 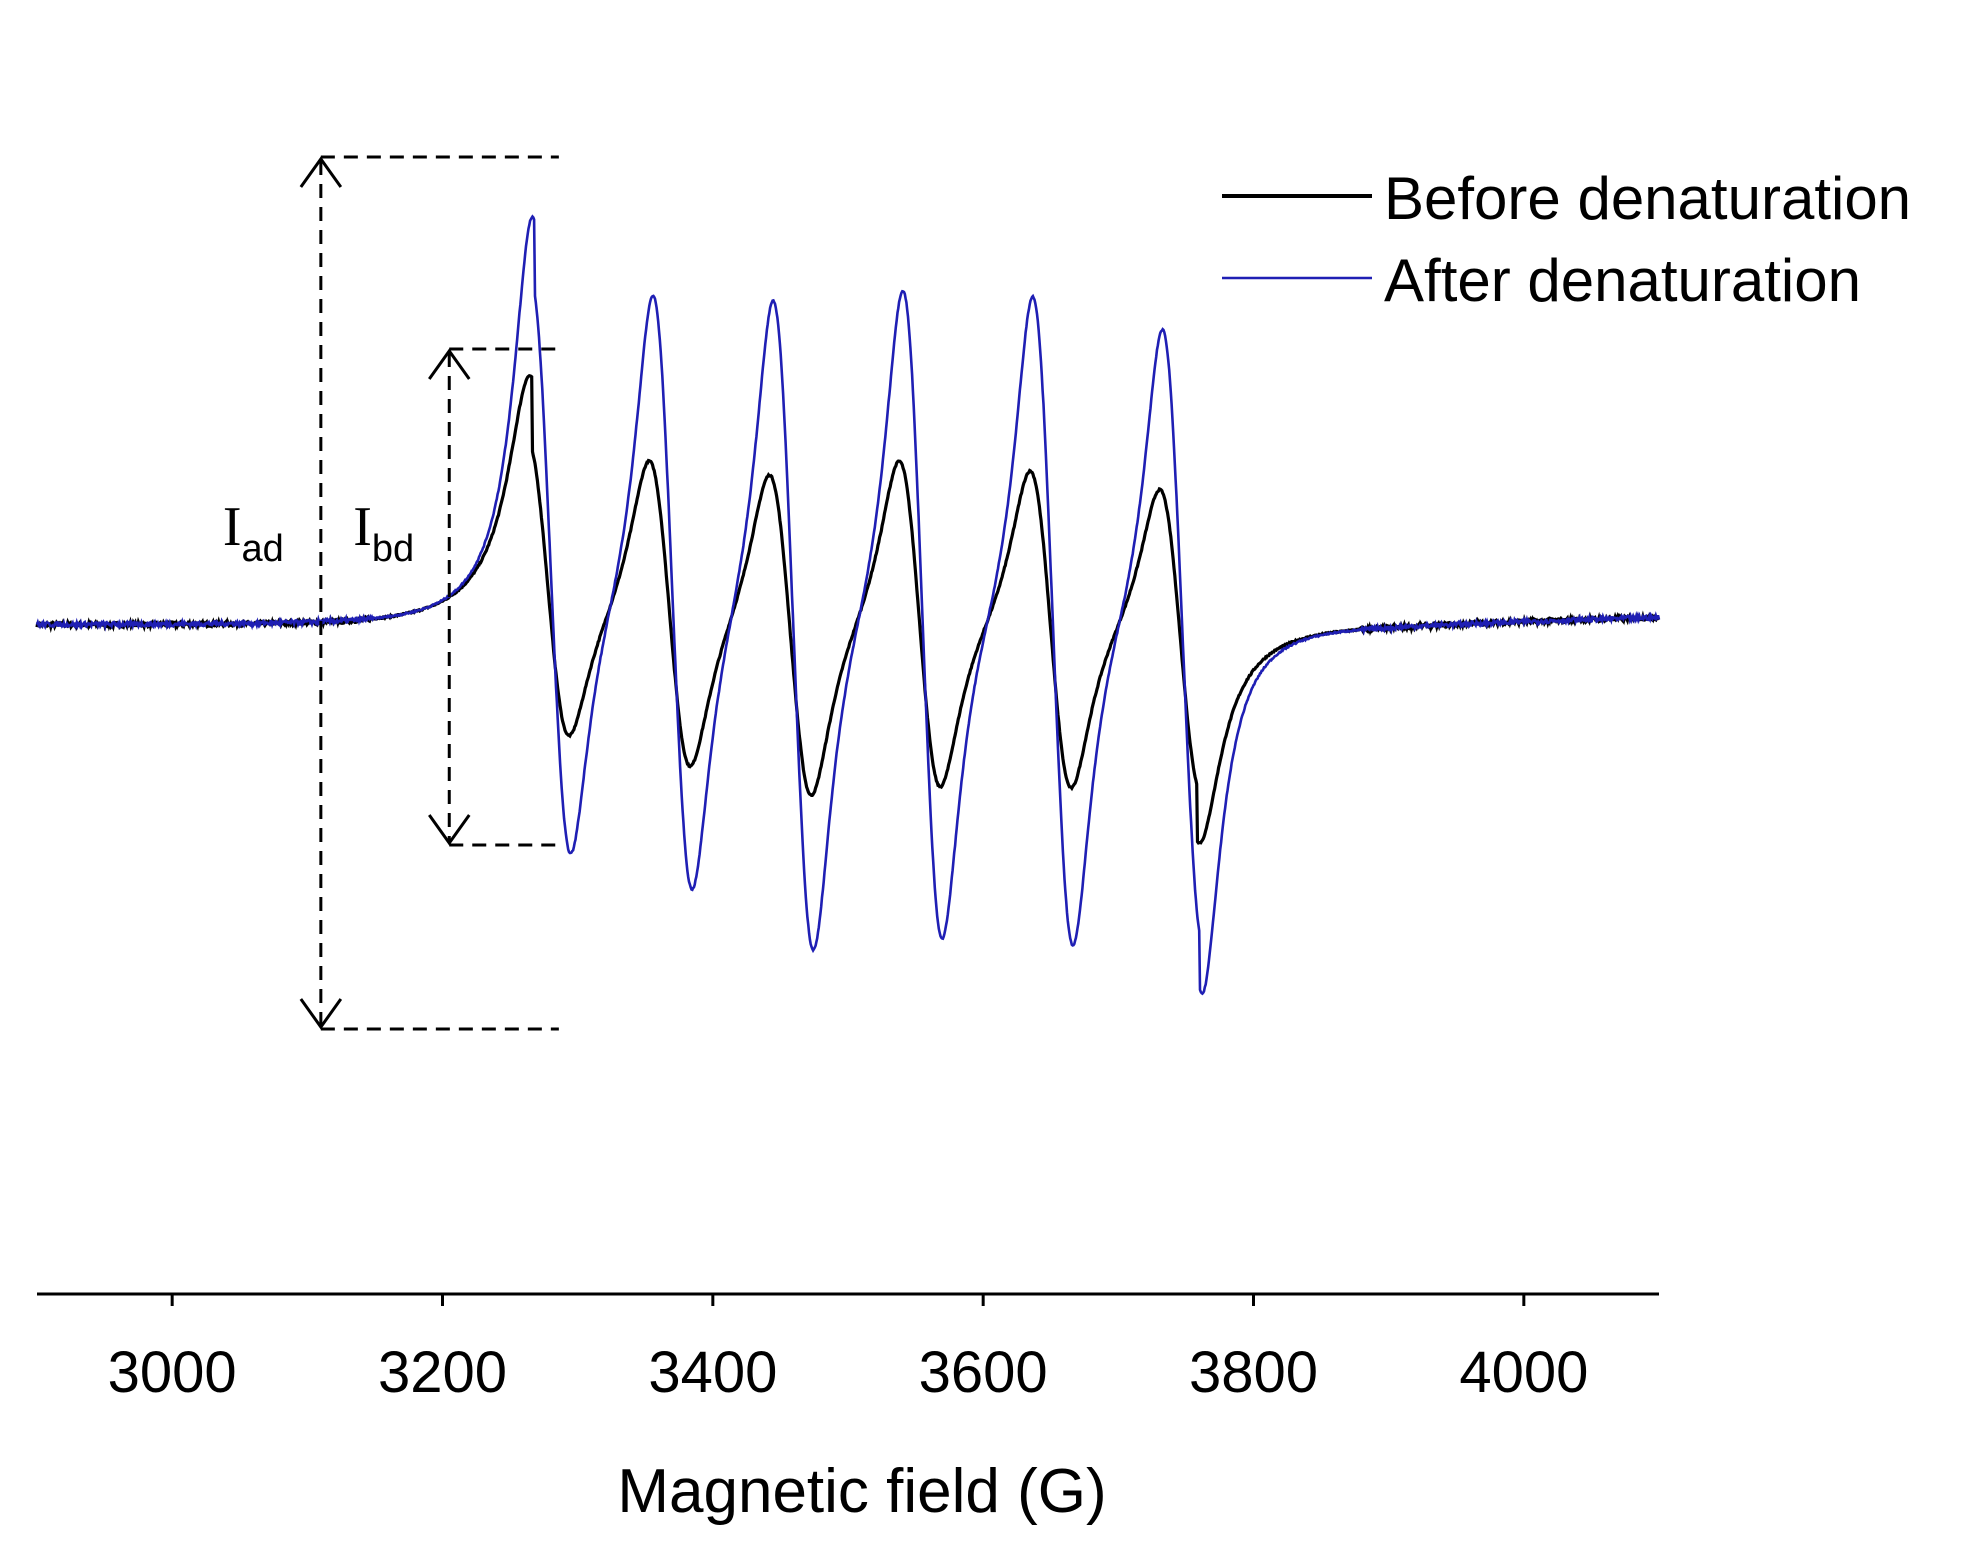 I want to click on annotation-Iad: Iad, so click(x=391, y=593).